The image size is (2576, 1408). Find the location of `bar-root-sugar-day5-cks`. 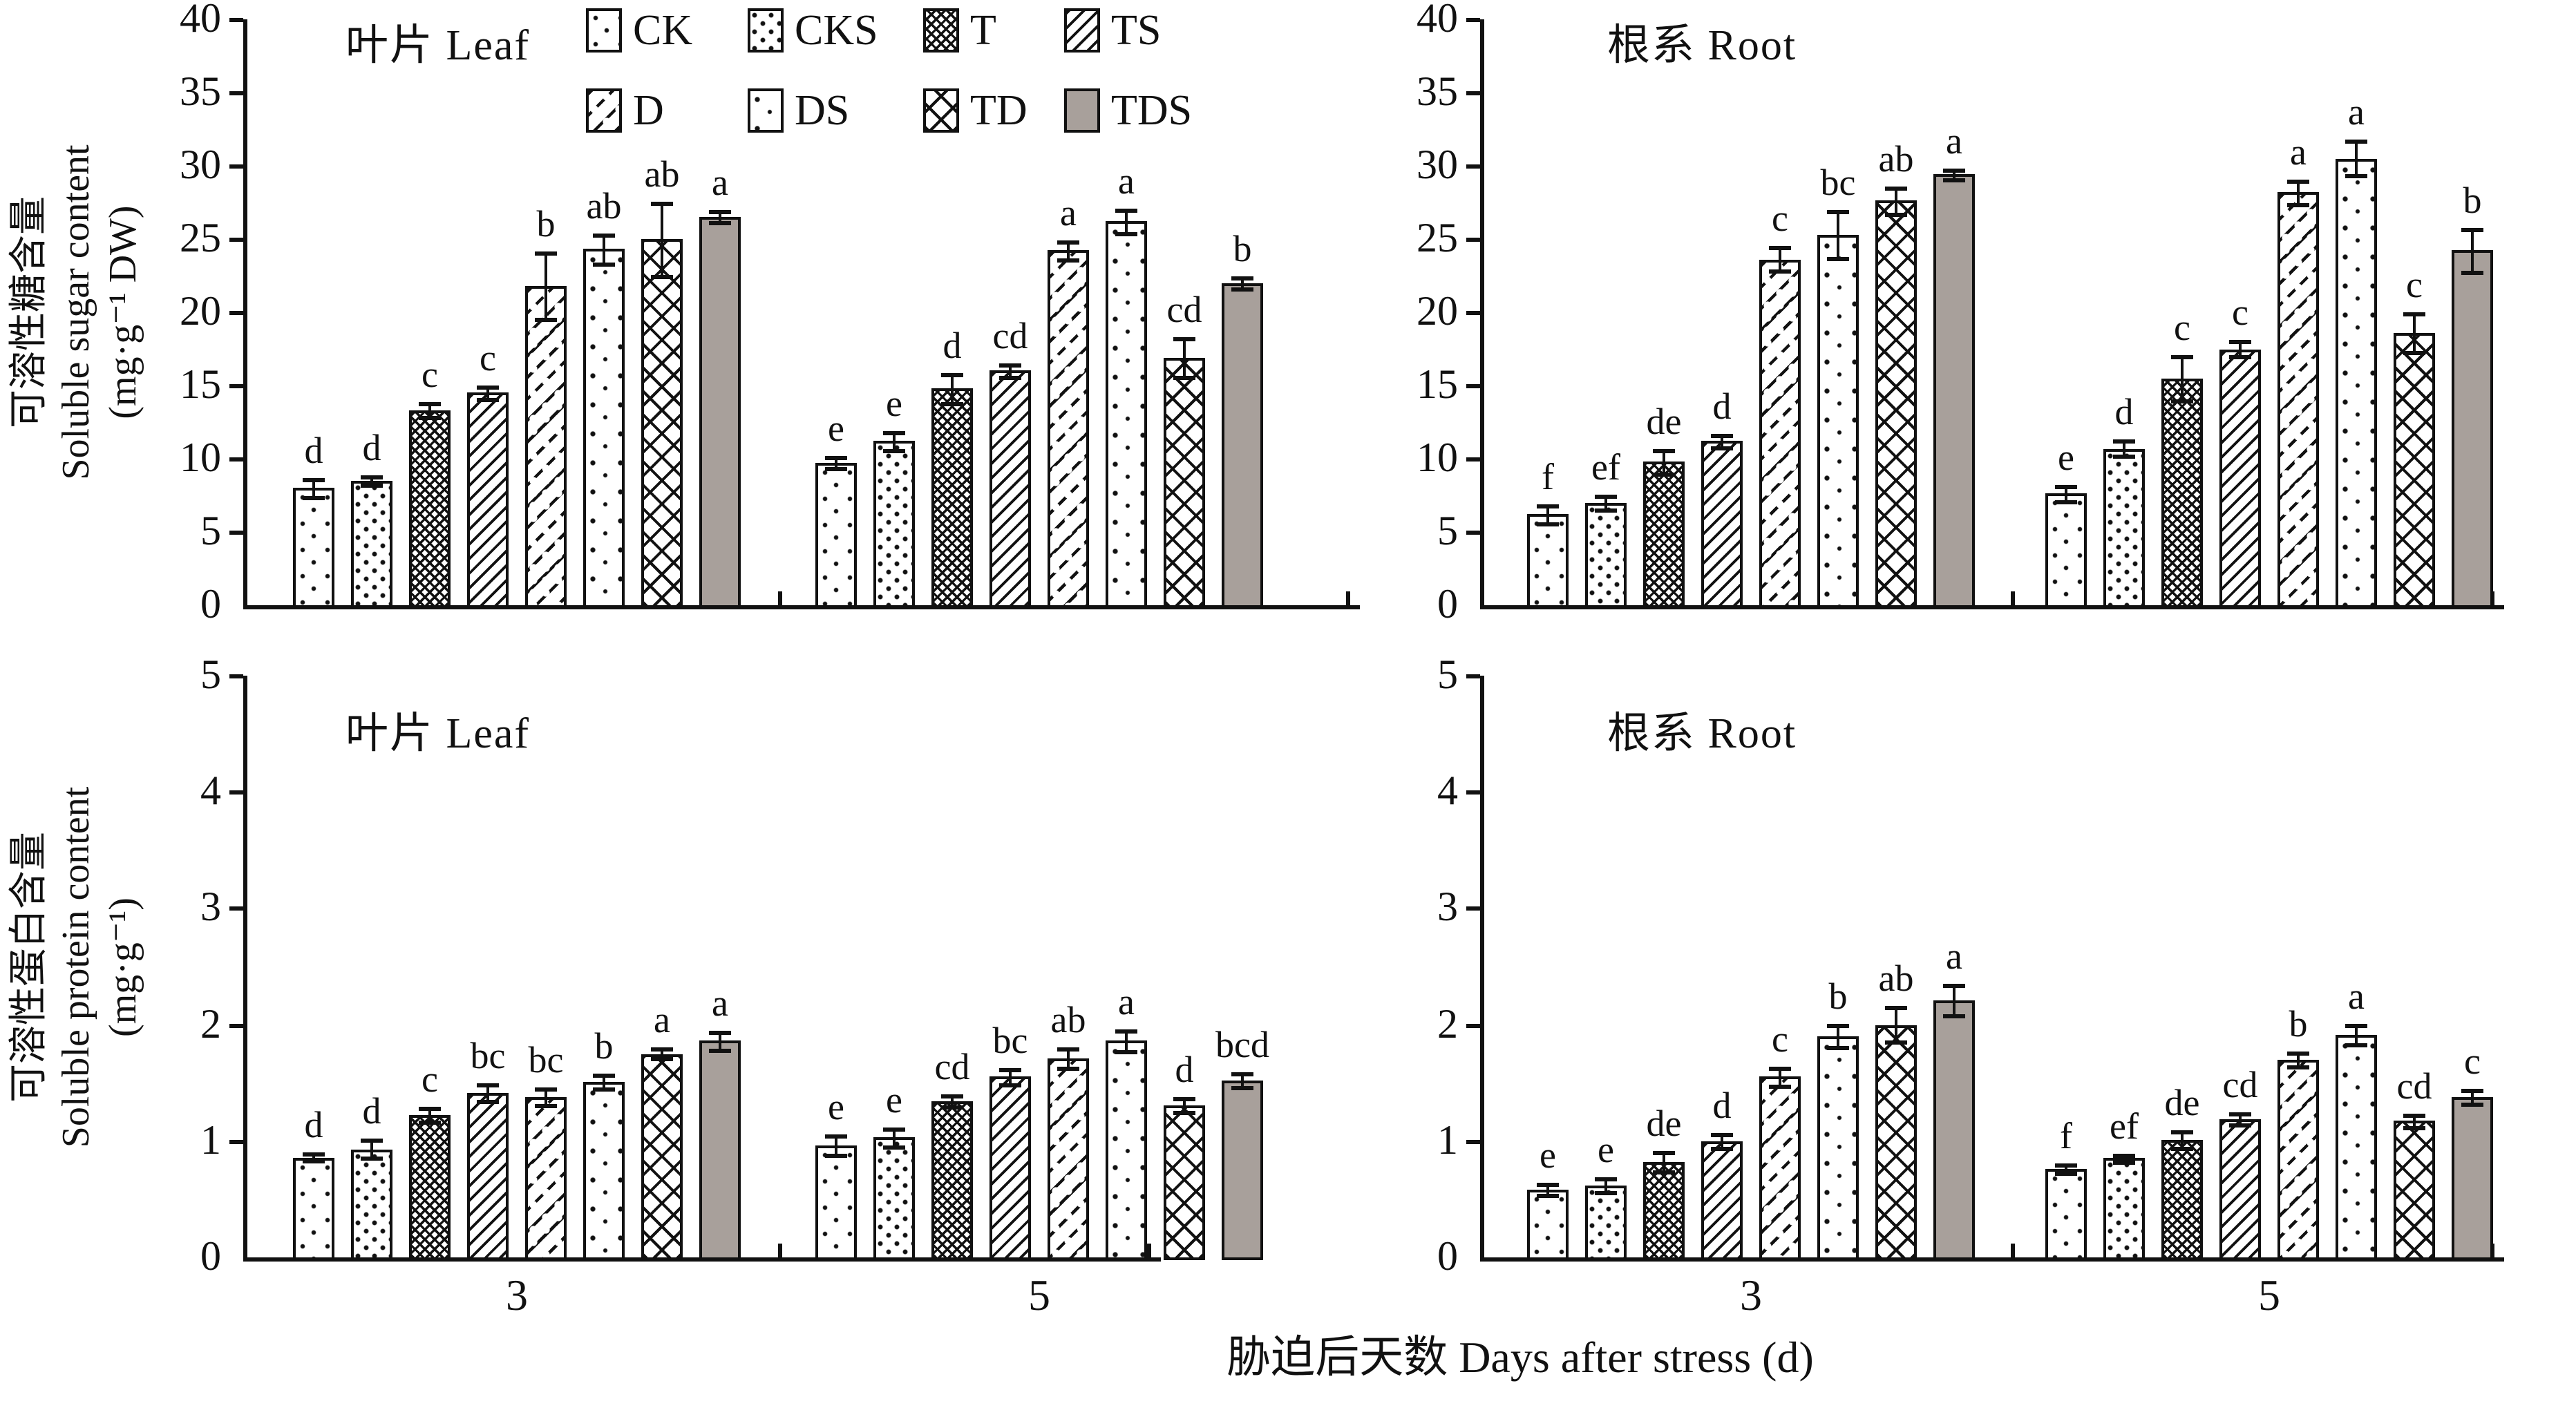

bar-root-sugar-day5-cks is located at coordinates (2124, 528).